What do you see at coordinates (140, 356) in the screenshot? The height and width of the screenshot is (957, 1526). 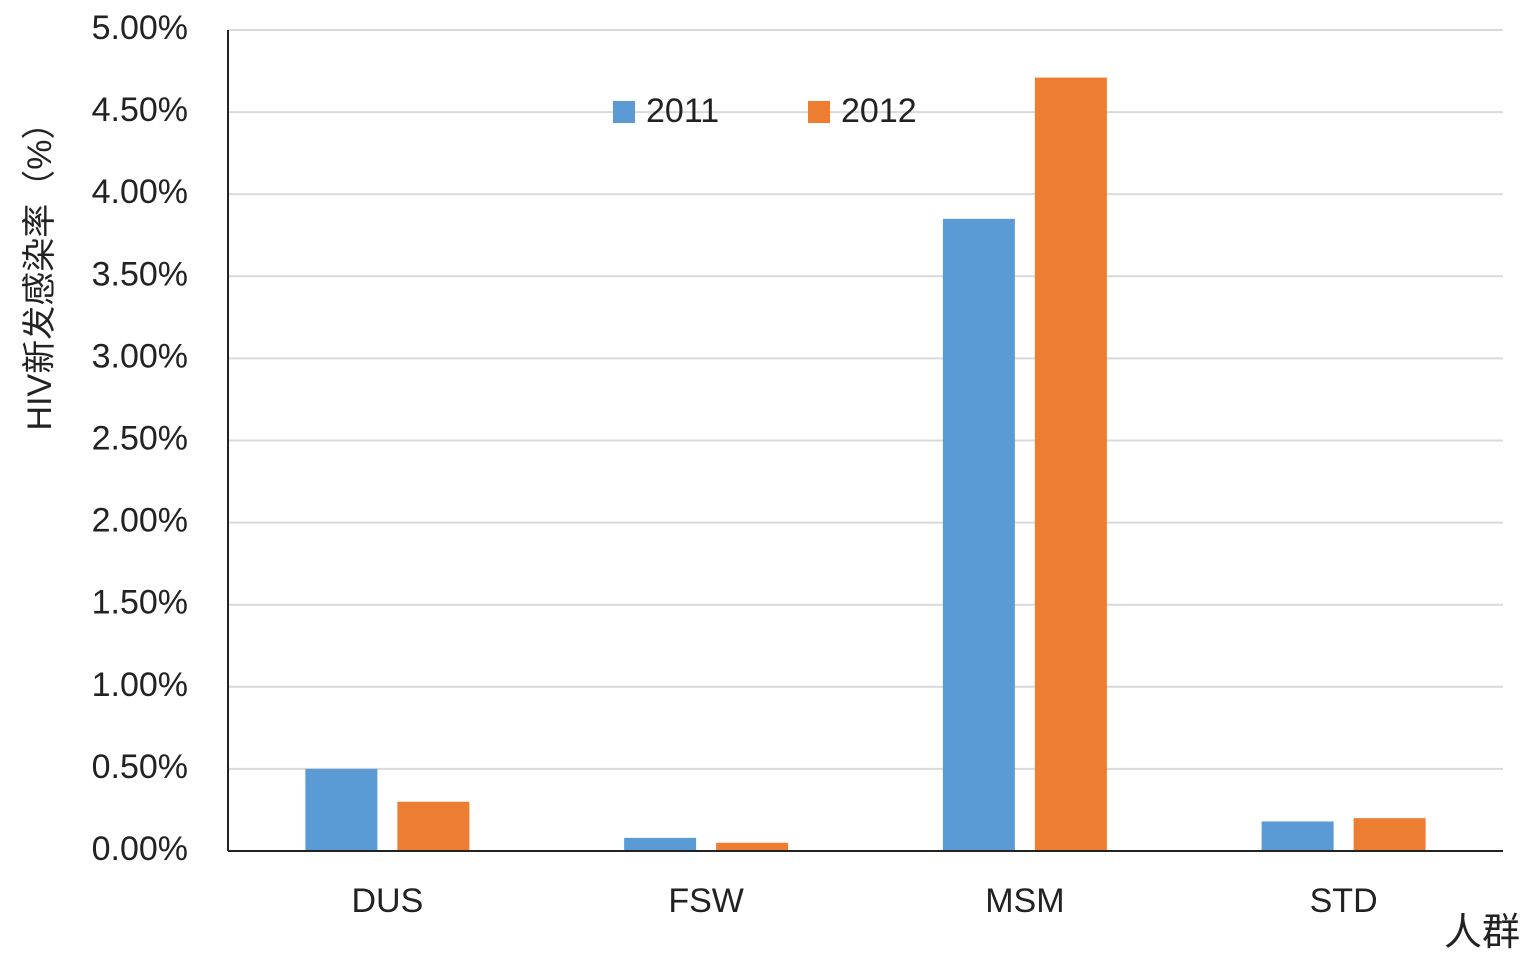 I see `y-tick-label: 3.00%` at bounding box center [140, 356].